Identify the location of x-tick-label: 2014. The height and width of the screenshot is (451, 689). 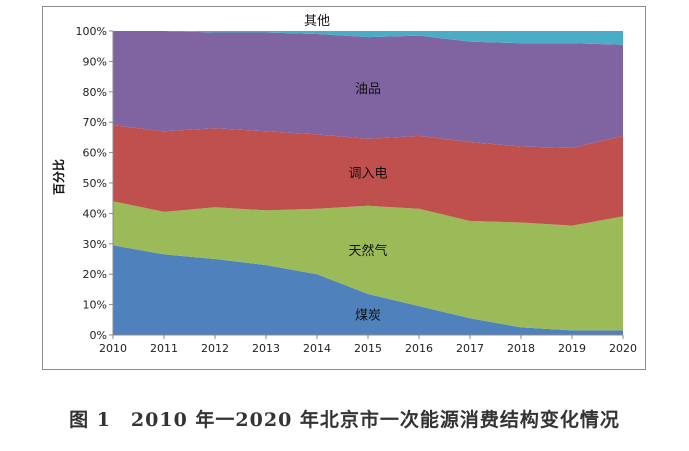
(317, 348).